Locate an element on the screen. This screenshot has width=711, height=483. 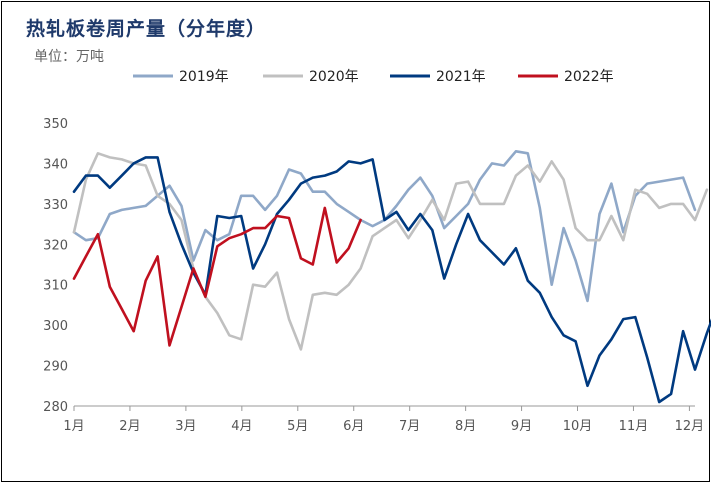
legend-label: 2020年 is located at coordinates (334, 77).